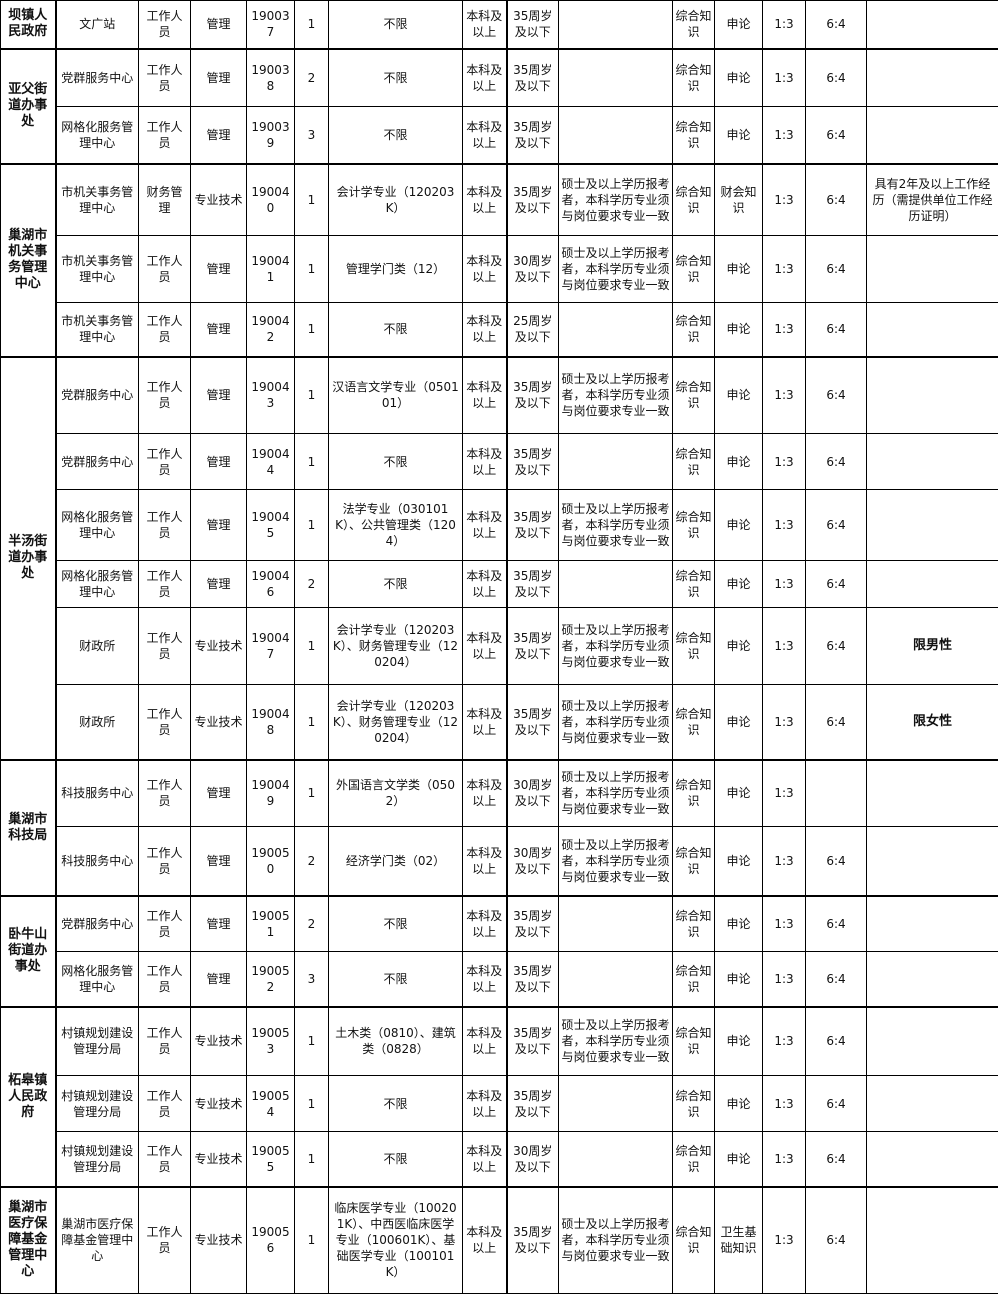 This screenshot has height=1294, width=998. Describe the element at coordinates (396, 1041) in the screenshot. I see `cell-major: 土木类（0810）、建筑类（0828）` at that location.